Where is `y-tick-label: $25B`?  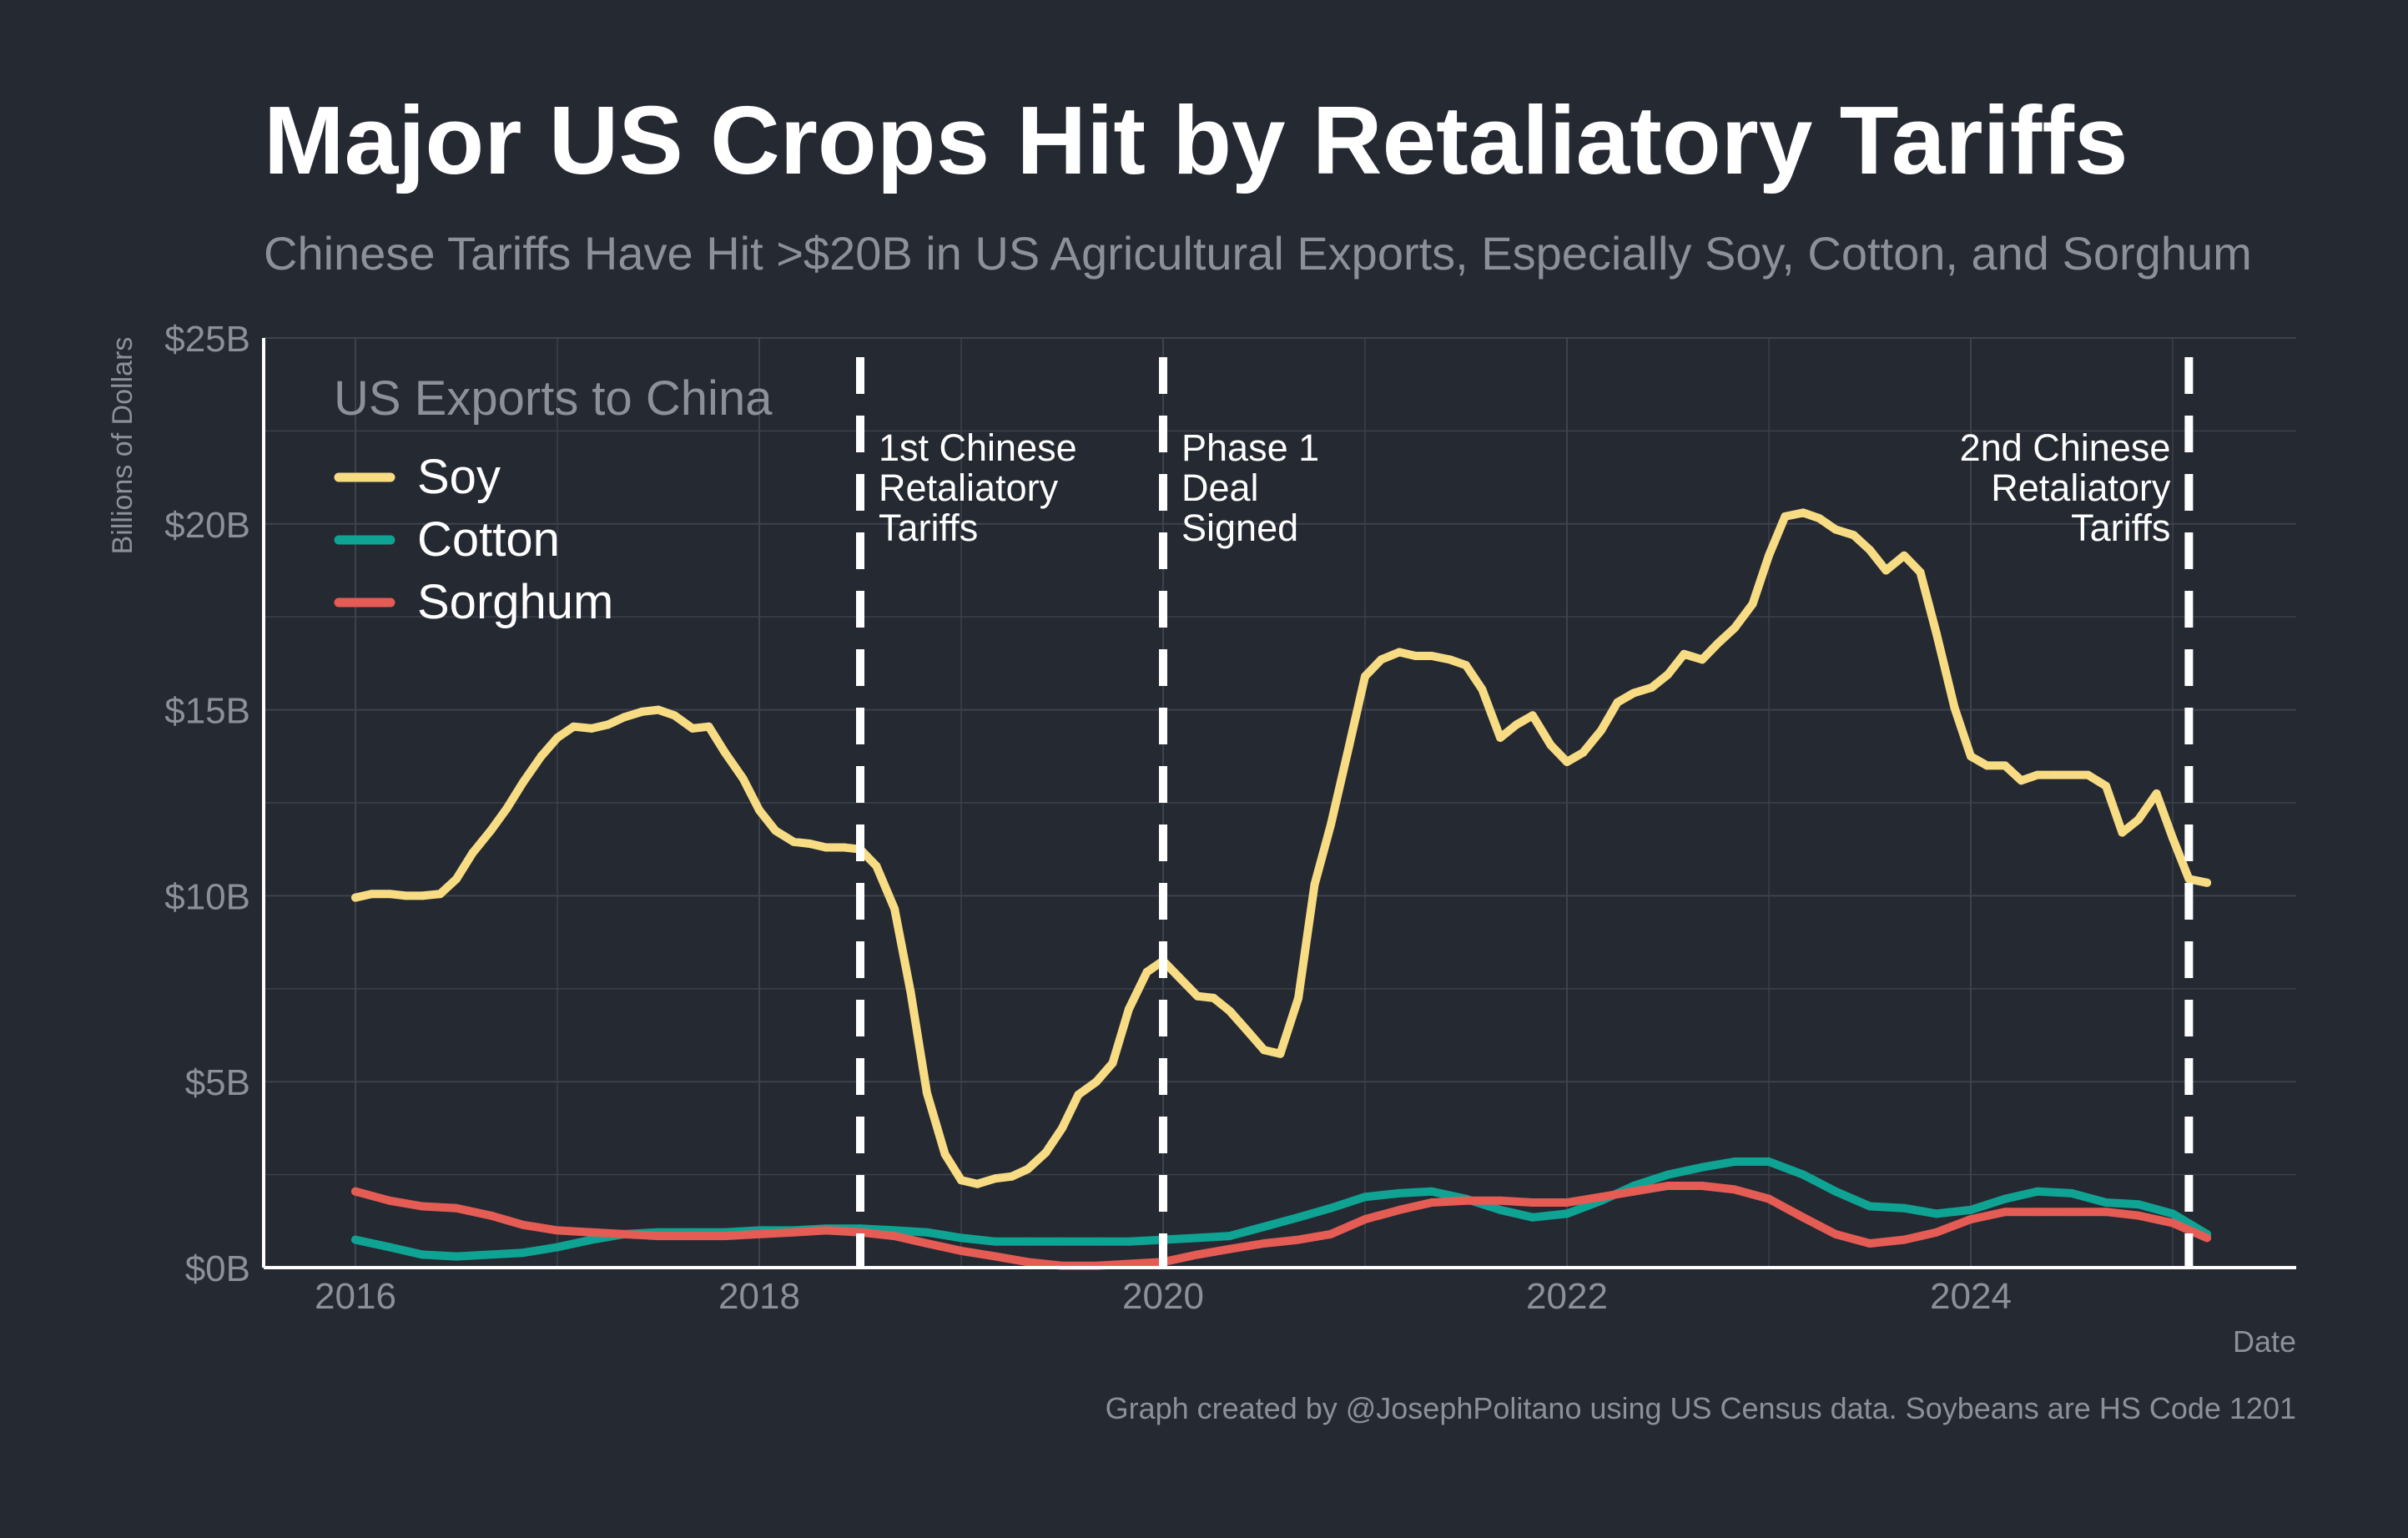 y-tick-label: $25B is located at coordinates (207, 339).